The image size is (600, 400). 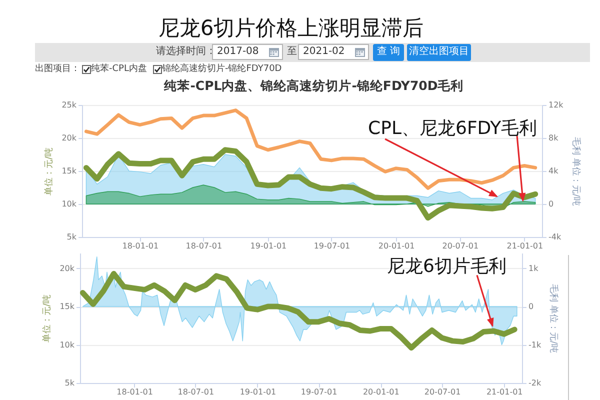 What do you see at coordinates (119, 69) in the screenshot?
I see `text: 纯苯-CPL内盘` at bounding box center [119, 69].